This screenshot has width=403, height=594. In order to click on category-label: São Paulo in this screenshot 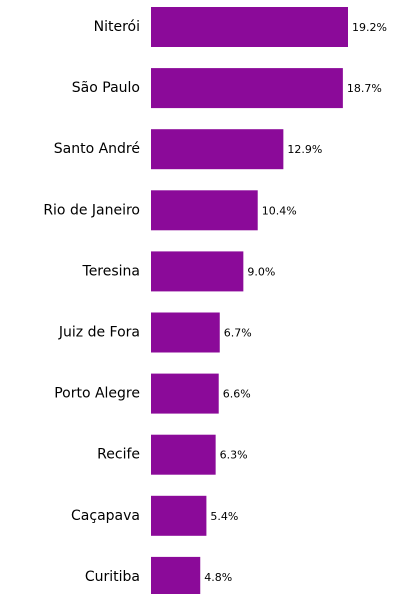, I will do `click(106, 88)`.